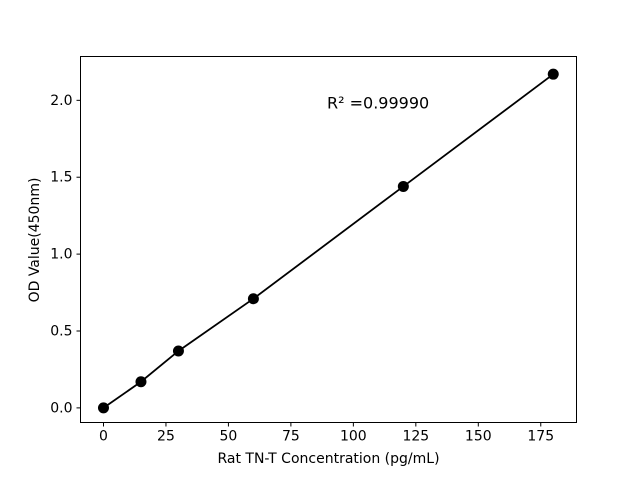 The image size is (640, 480). What do you see at coordinates (61, 255) in the screenshot?
I see `y-tick-label: 1.0` at bounding box center [61, 255].